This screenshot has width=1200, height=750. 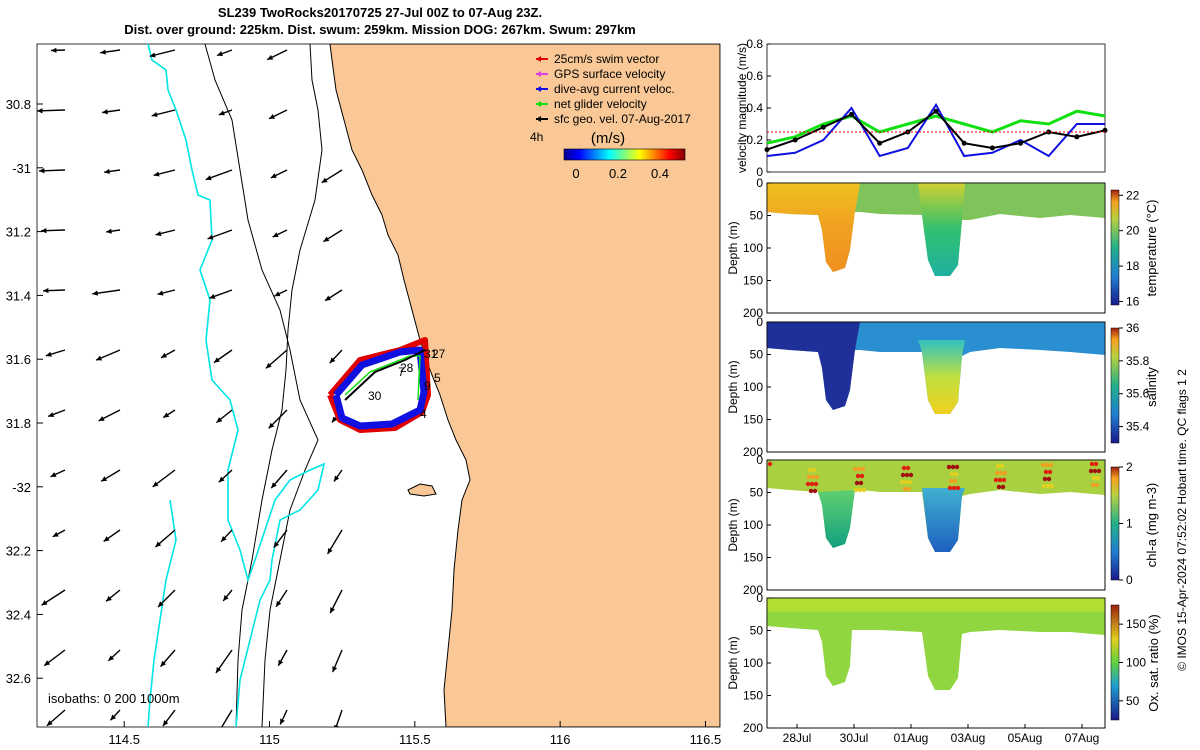 I want to click on temperature-cool-core, so click(x=941, y=229).